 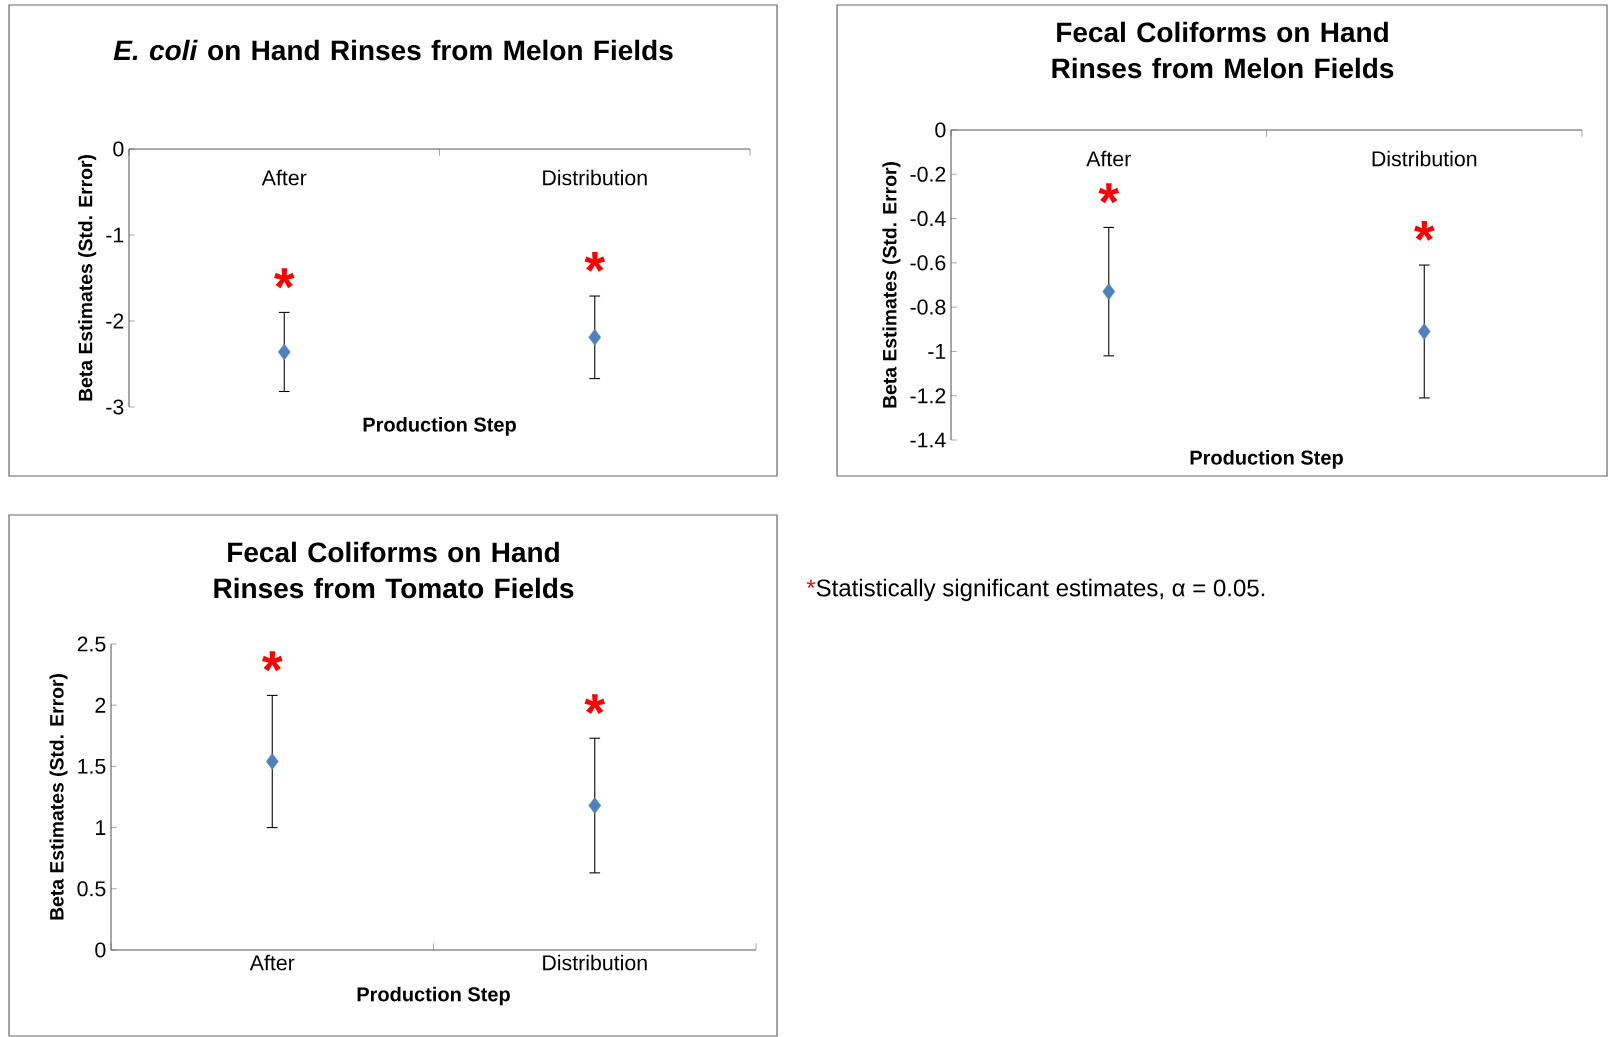 I want to click on text: Statistically significant estimates, α = 0.05., so click(x=1040, y=590).